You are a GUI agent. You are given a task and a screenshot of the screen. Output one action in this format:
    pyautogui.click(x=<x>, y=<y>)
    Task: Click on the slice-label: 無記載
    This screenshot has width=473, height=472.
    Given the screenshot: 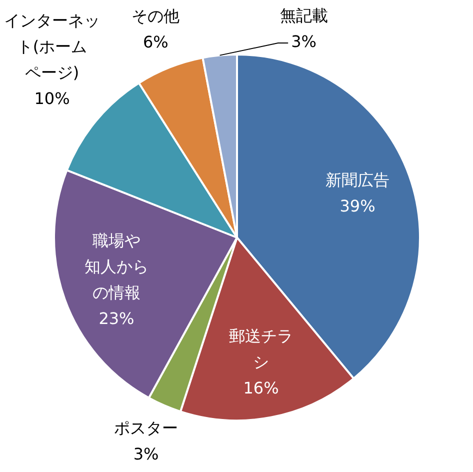 What is the action you would take?
    pyautogui.click(x=304, y=16)
    